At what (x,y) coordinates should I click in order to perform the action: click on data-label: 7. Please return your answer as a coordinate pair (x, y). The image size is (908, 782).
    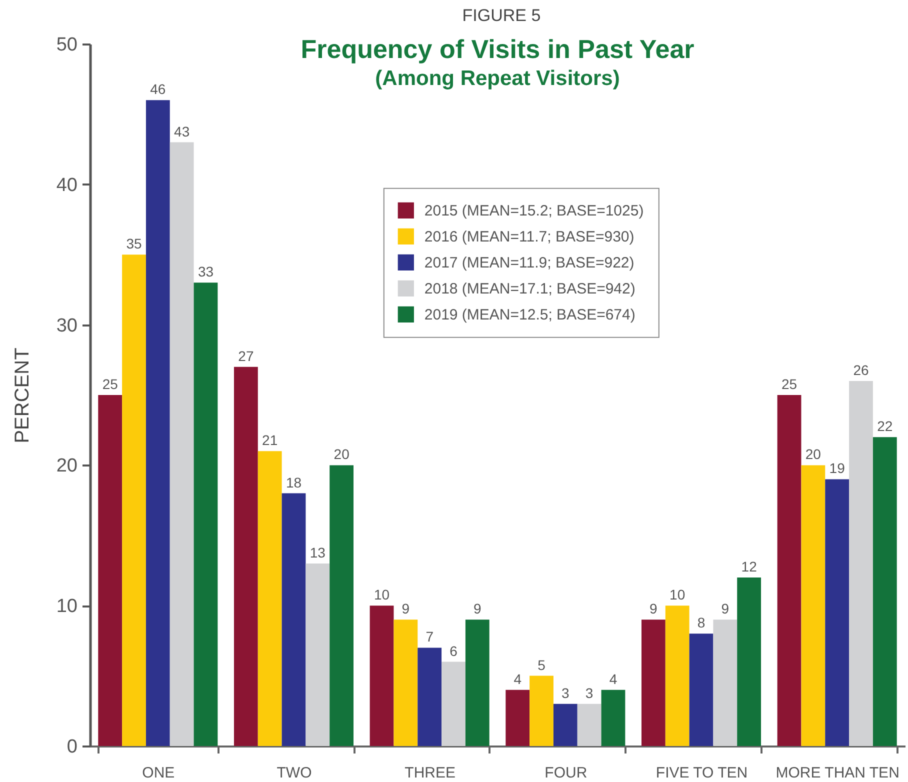
    Looking at the image, I should click on (430, 636).